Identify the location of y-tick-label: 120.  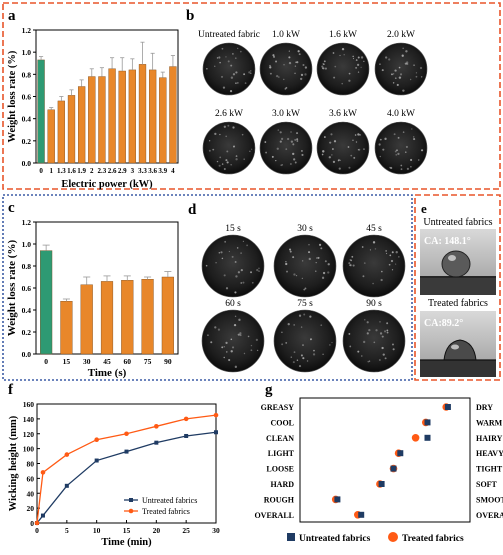
(29, 434).